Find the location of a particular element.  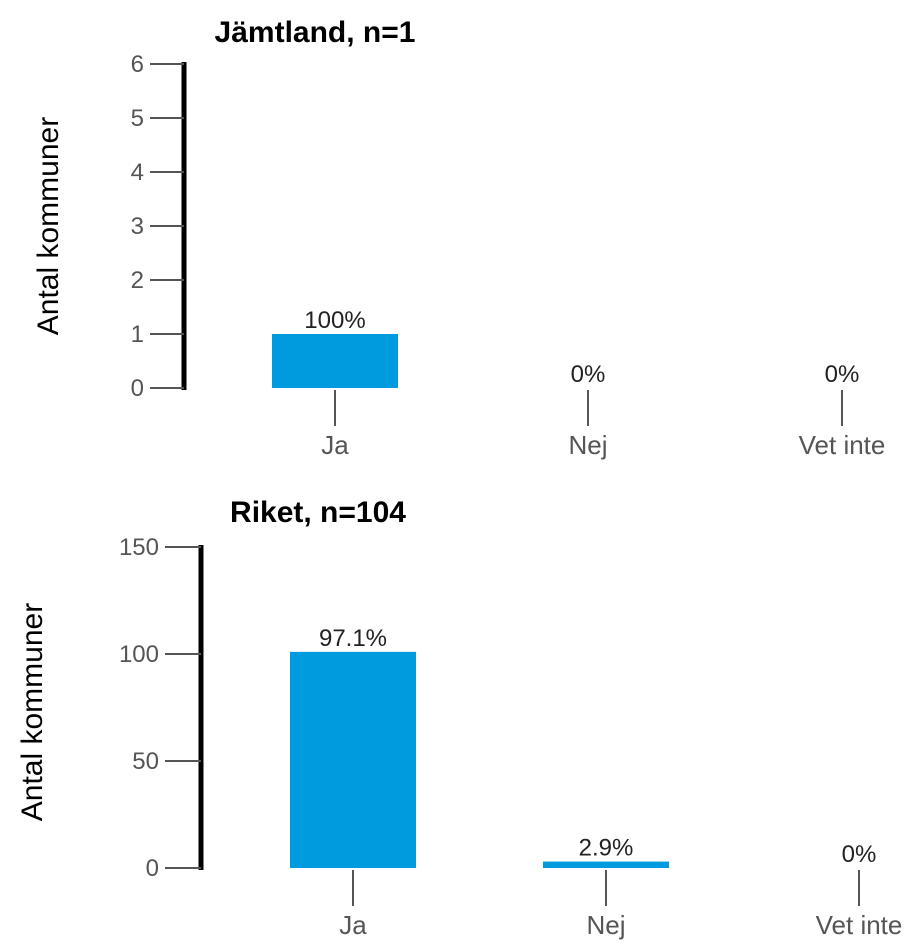

bar-data-label: 97.1% is located at coordinates (353, 638).